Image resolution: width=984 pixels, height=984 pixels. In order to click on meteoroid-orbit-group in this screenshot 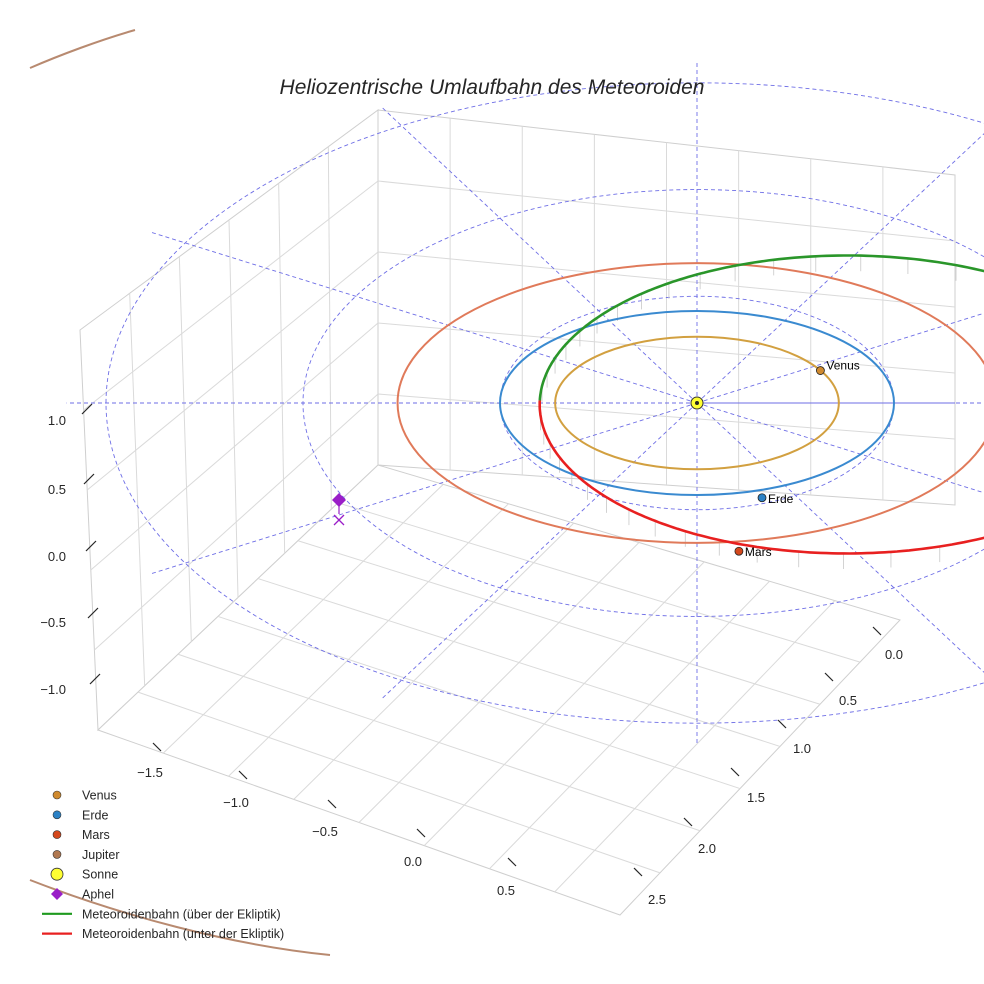, I will do `click(761, 404)`.